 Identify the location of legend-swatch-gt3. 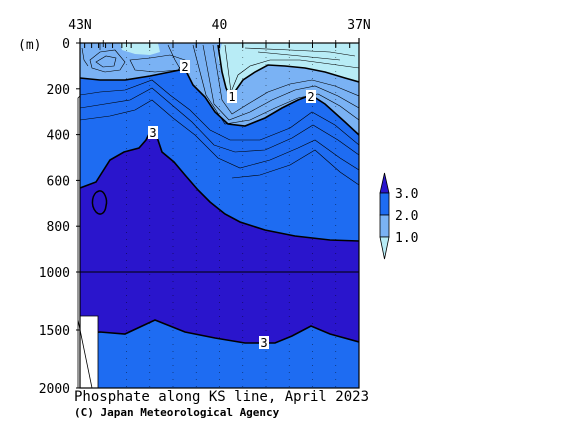
(384, 183).